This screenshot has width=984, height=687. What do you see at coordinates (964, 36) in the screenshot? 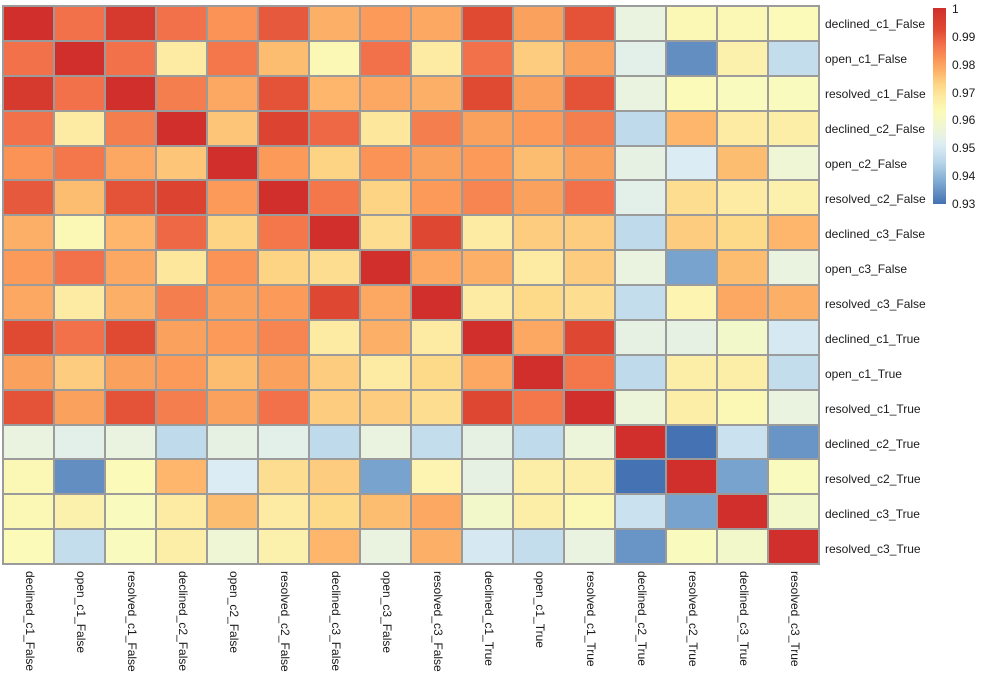
I see `colorbar-tick-label: 0.99` at bounding box center [964, 36].